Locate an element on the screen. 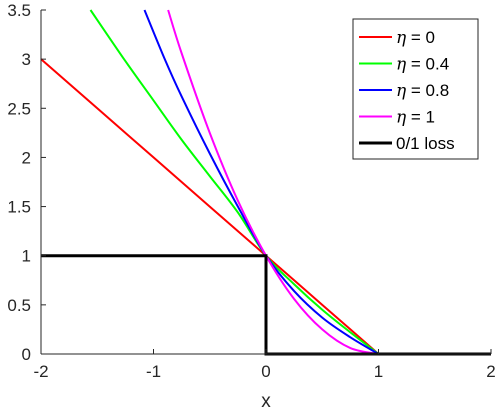 This screenshot has height=410, width=498. y-tick-label: 0 is located at coordinates (26, 354).